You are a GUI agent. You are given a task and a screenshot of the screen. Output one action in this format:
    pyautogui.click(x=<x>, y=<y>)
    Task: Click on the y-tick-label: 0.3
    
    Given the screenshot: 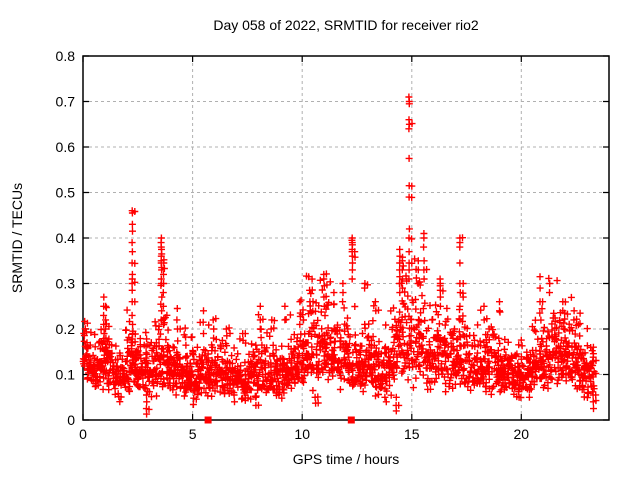 What is the action you would take?
    pyautogui.click(x=66, y=284)
    